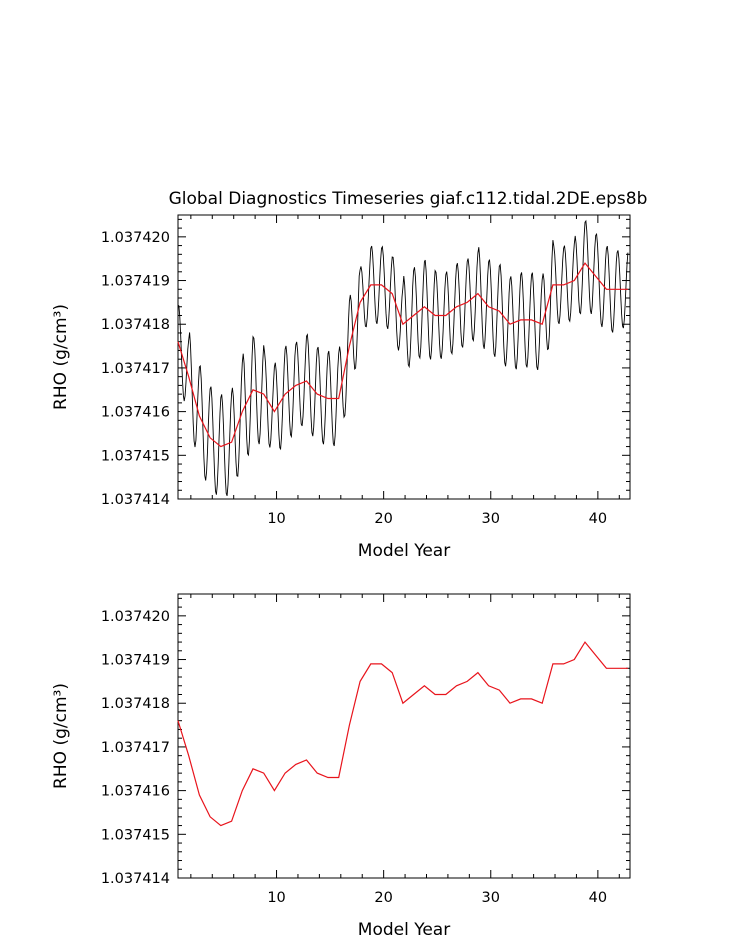 The width and height of the screenshot is (733, 950). What do you see at coordinates (61, 357) in the screenshot?
I see `top-y-axis-label: RHO (g/cm³)` at bounding box center [61, 357].